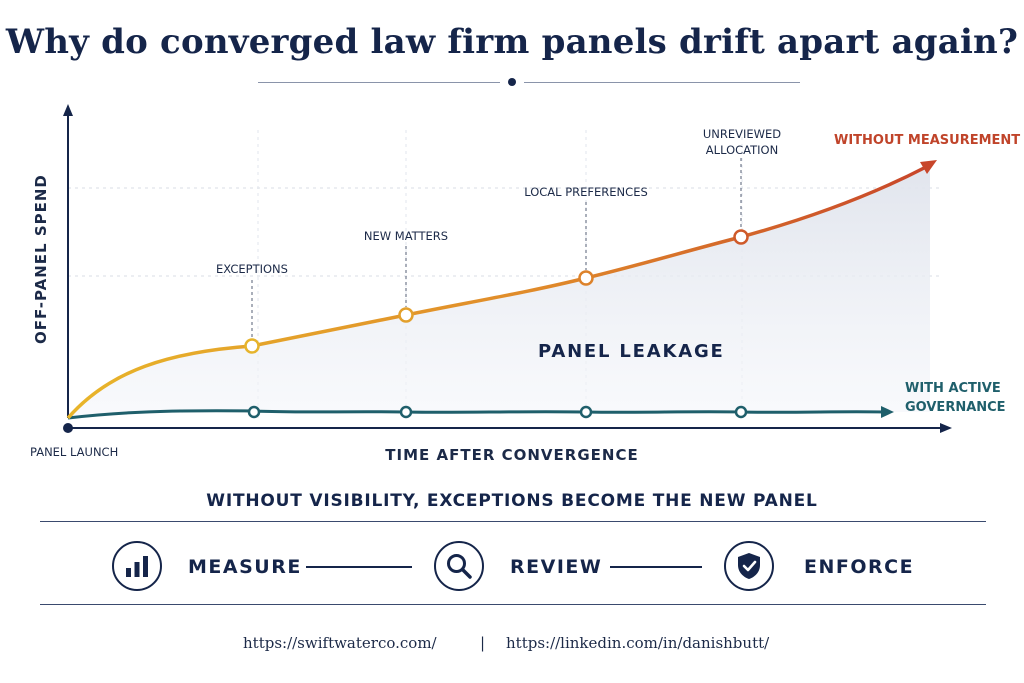 The image size is (1024, 683). I want to click on governance-arrow-icon, so click(887, 412).